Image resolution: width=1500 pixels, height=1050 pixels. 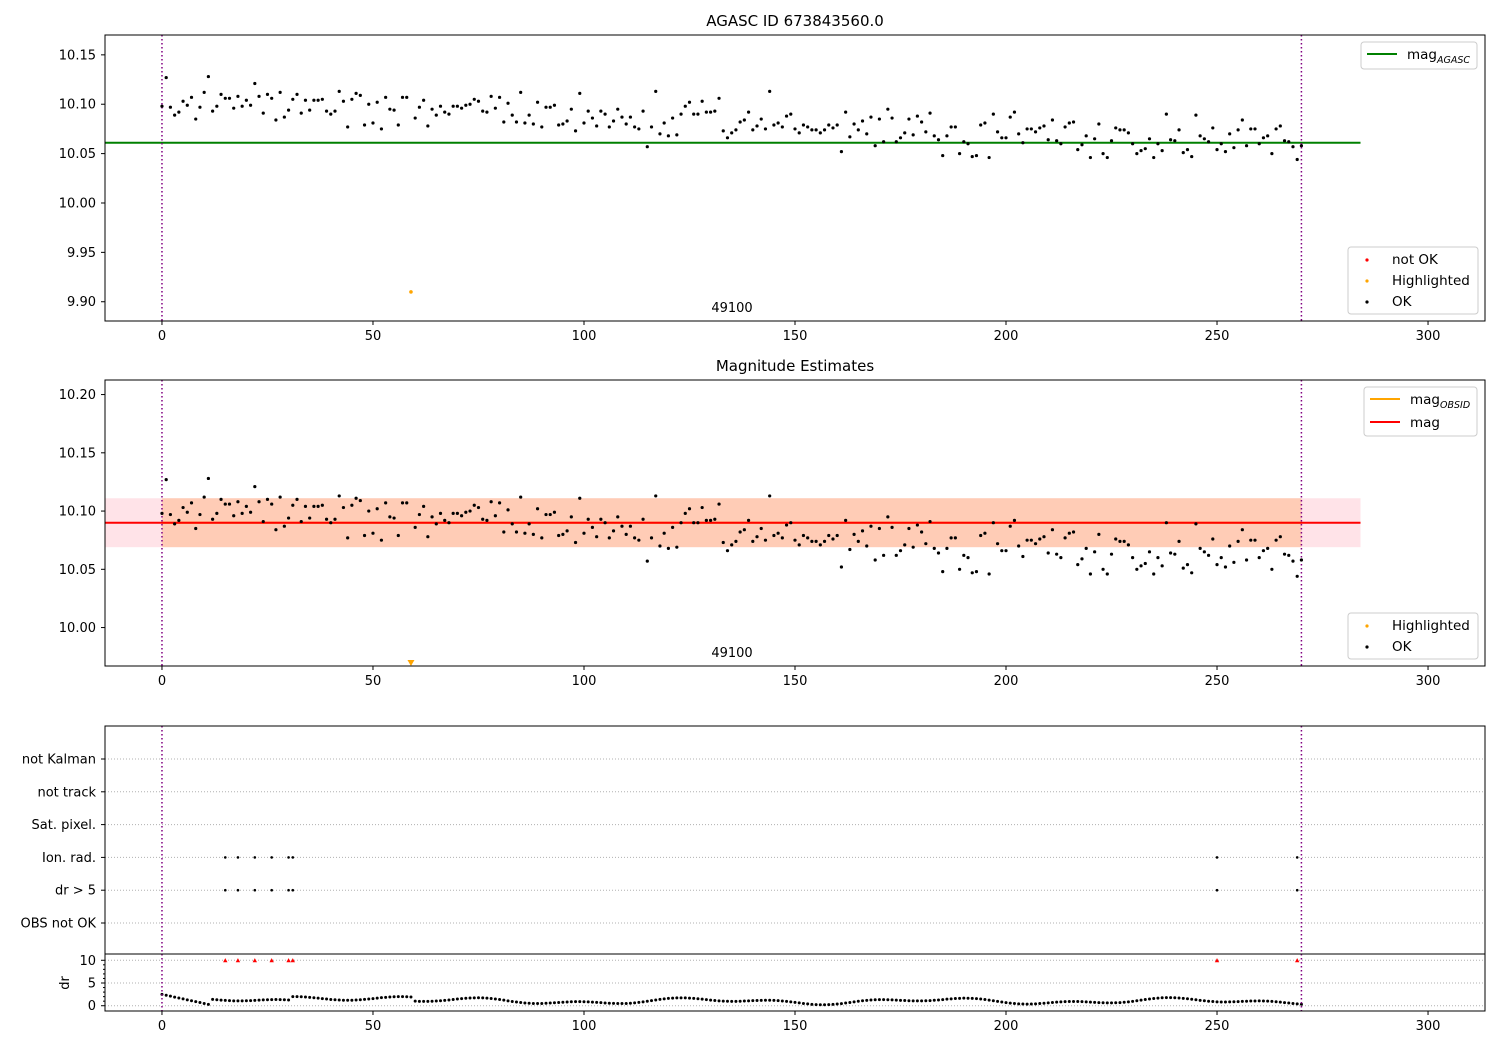 I want to click on flag-row-label: OBS not OK, so click(x=59, y=924).